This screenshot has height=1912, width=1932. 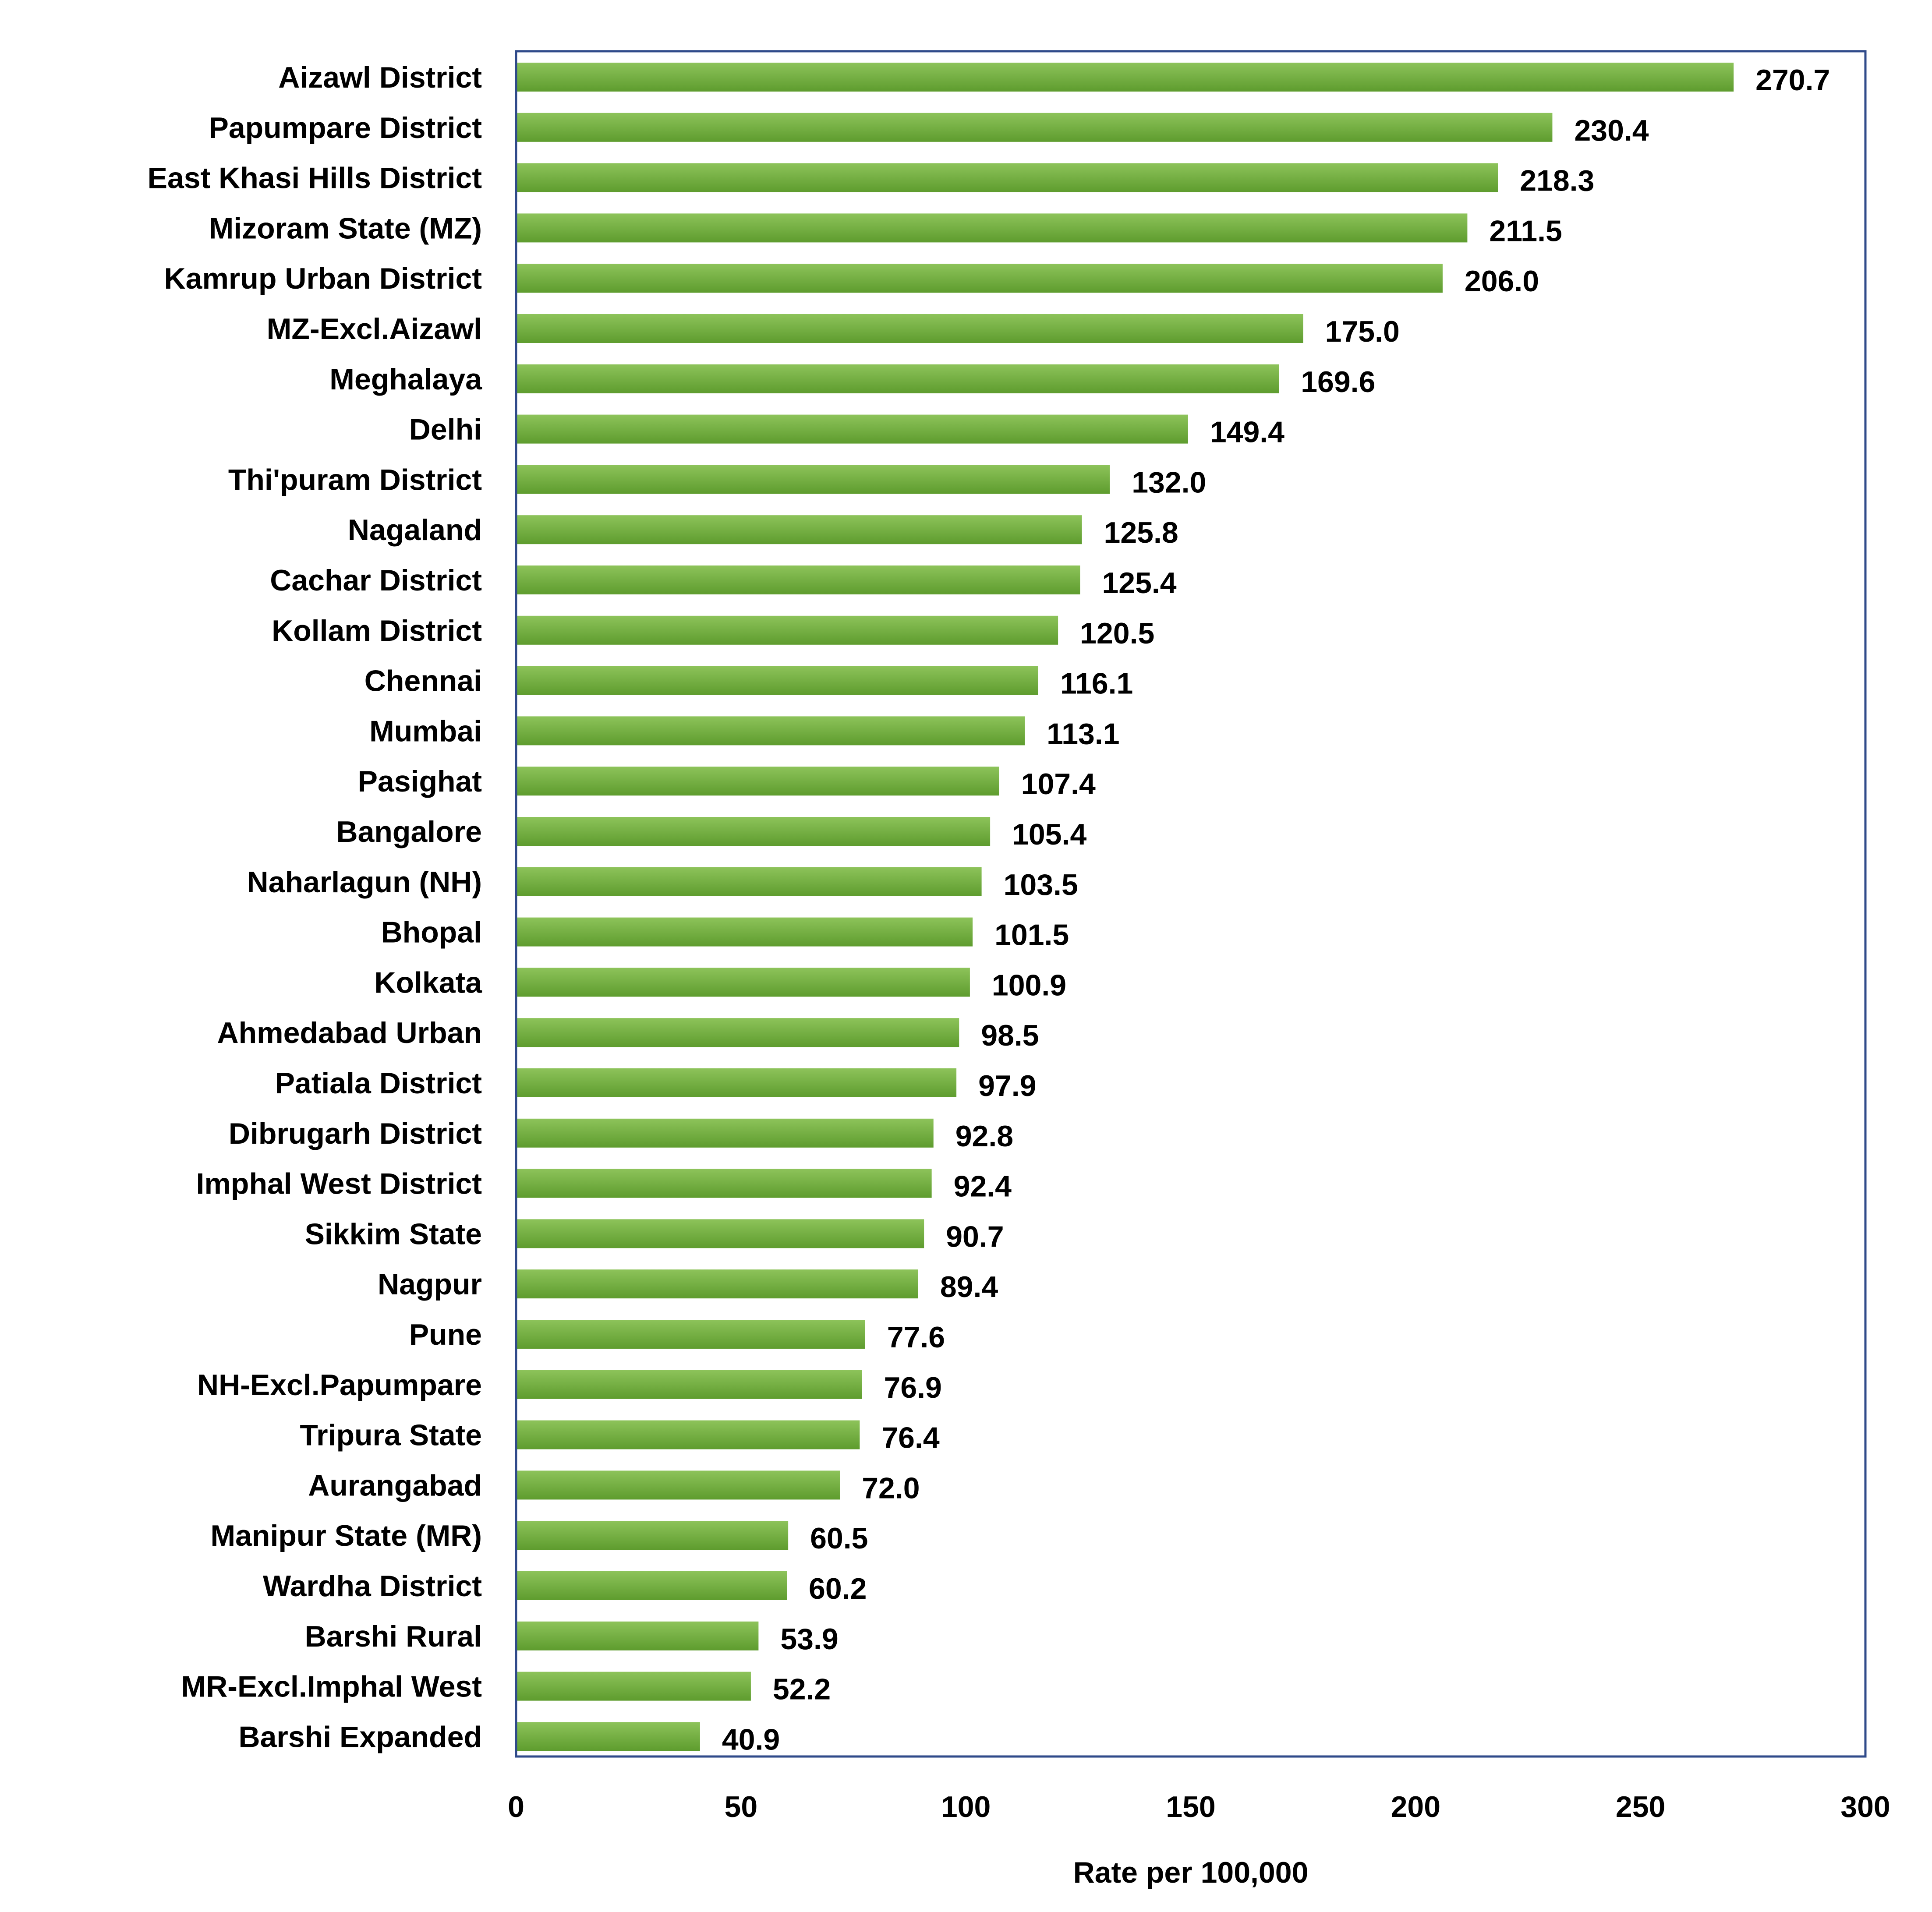 What do you see at coordinates (431, 932) in the screenshot?
I see `category-label: Bhopal` at bounding box center [431, 932].